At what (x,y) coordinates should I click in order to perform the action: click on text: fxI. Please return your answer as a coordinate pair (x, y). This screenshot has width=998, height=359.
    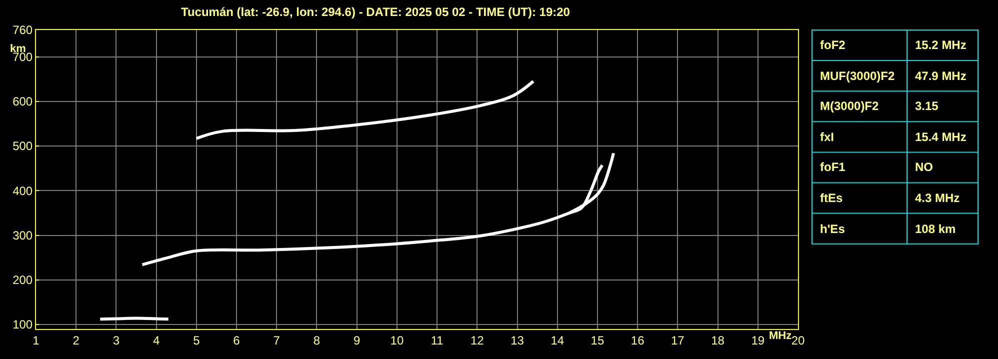
    Looking at the image, I should click on (827, 137).